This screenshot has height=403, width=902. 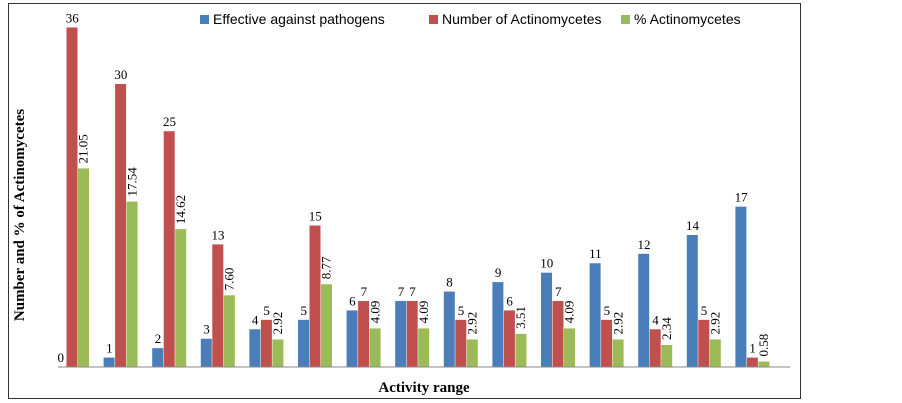 I want to click on data-label-effective-against-pathogens-11: 10, so click(x=546, y=263).